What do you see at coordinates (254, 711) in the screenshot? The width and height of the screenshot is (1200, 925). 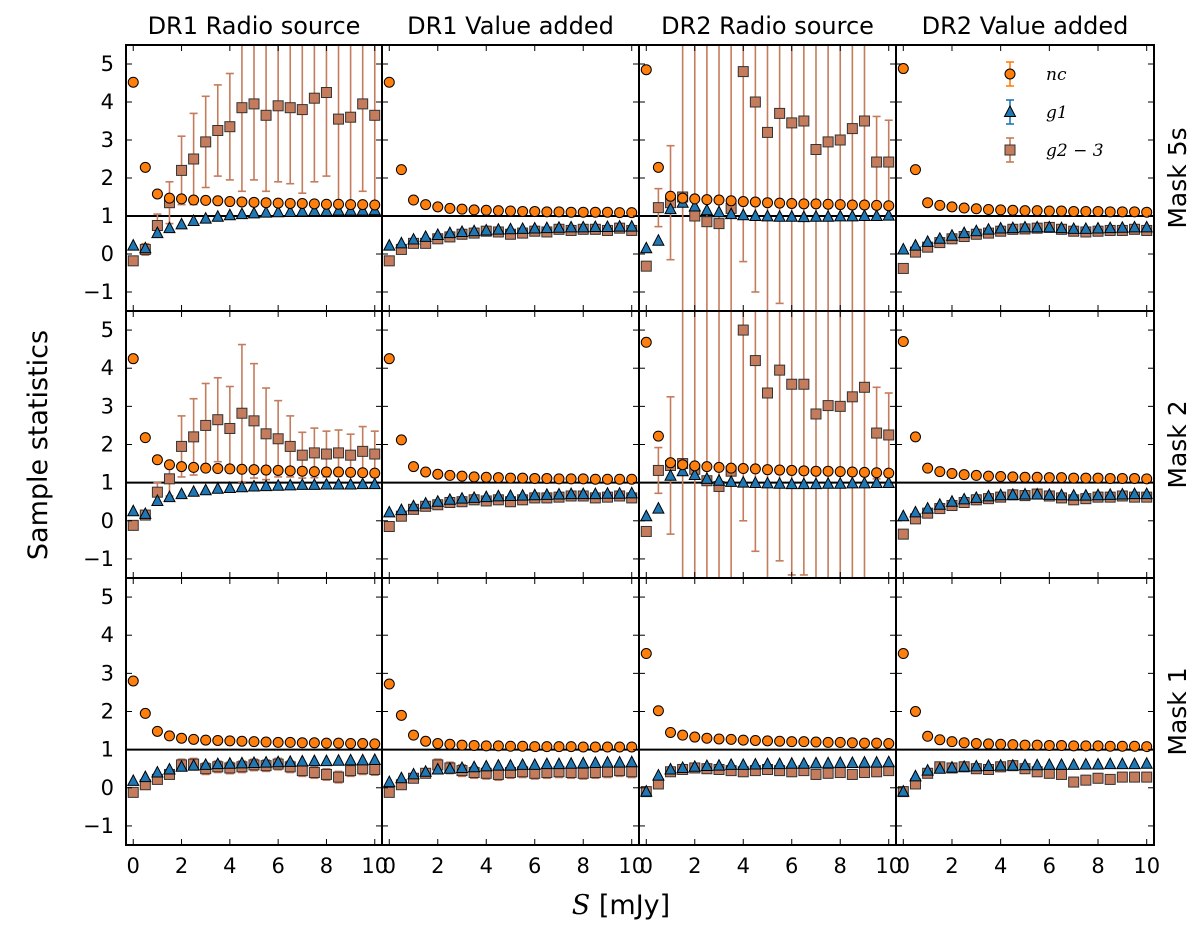 I see `panel-mask-1-dr1-radio-source` at bounding box center [254, 711].